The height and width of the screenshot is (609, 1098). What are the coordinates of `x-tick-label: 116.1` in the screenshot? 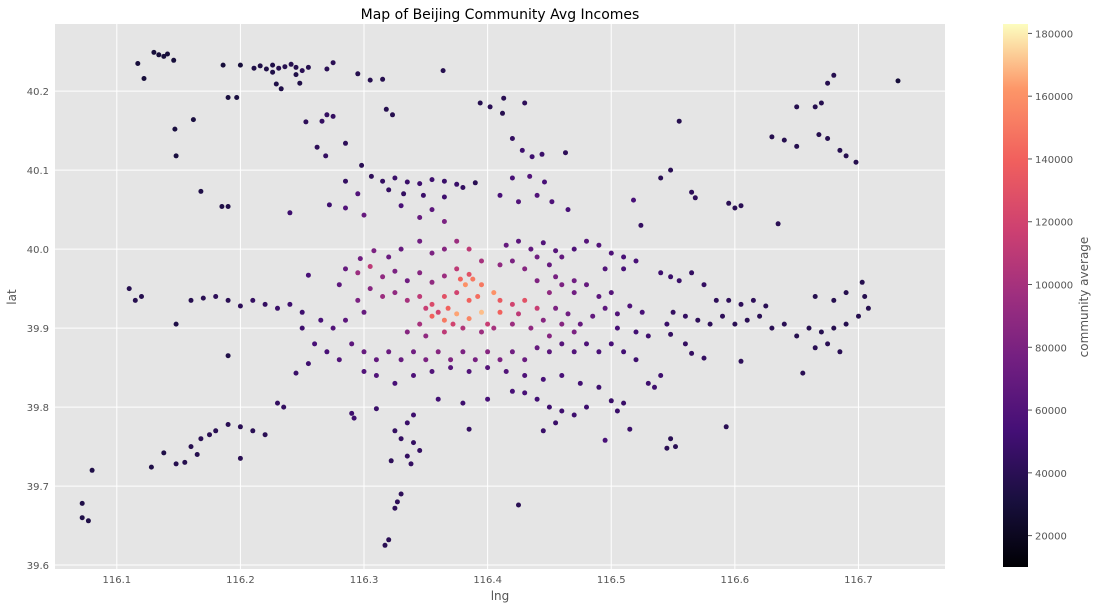 It's located at (116, 580).